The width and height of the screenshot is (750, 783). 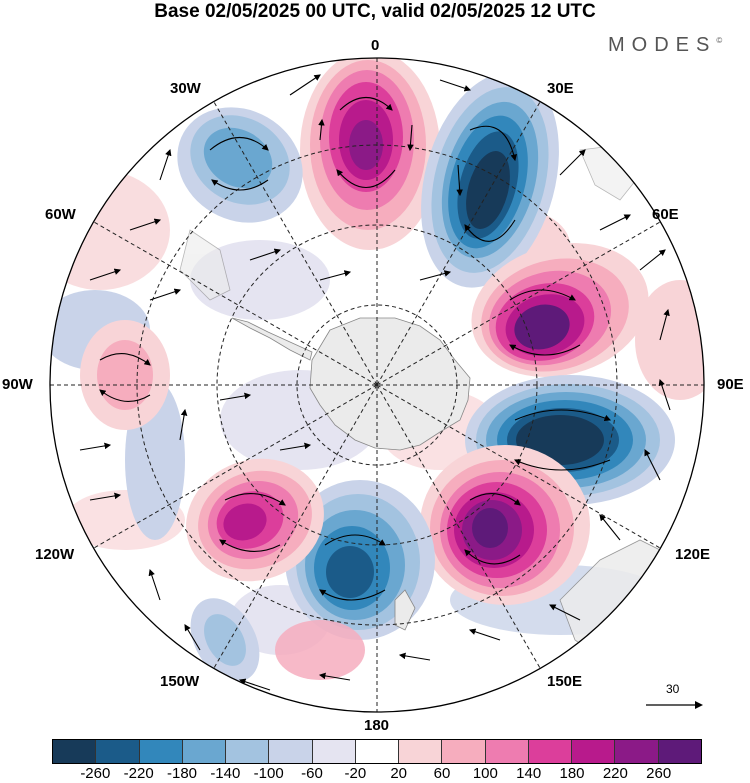 I want to click on anomaly-positive-140W, so click(x=255, y=520).